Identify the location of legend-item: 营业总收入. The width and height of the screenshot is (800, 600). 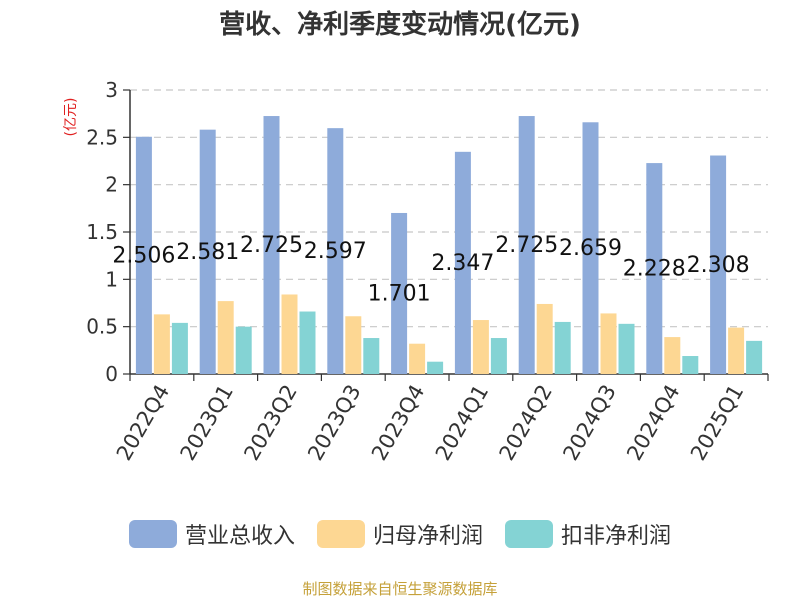
(211, 534).